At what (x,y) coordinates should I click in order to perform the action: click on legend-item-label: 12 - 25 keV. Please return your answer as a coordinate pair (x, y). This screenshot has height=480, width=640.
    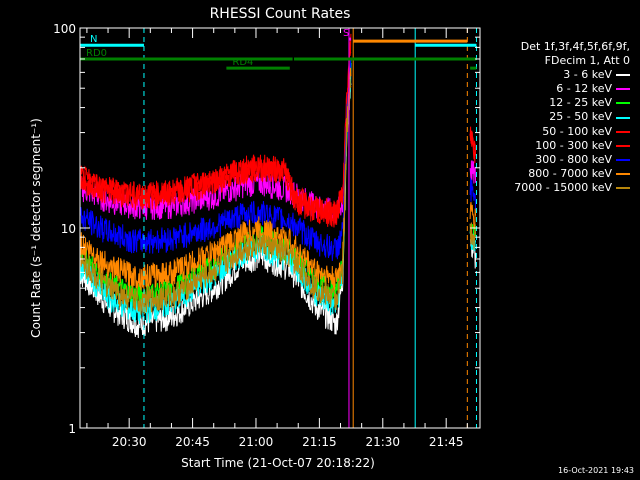
    Looking at the image, I should click on (580, 103).